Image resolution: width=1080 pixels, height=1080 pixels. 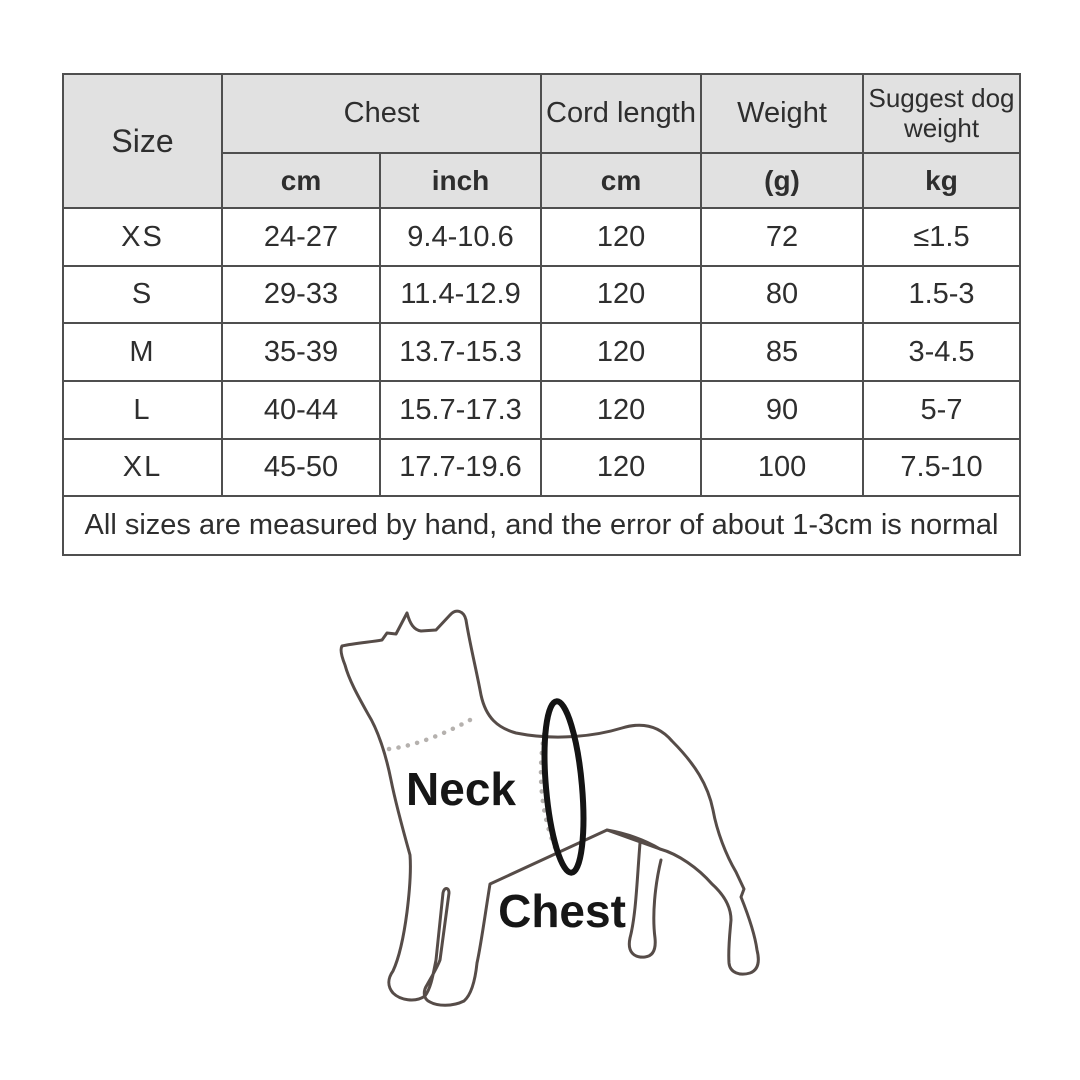 I want to click on chest-cm-cell: 40-44, so click(x=301, y=410).